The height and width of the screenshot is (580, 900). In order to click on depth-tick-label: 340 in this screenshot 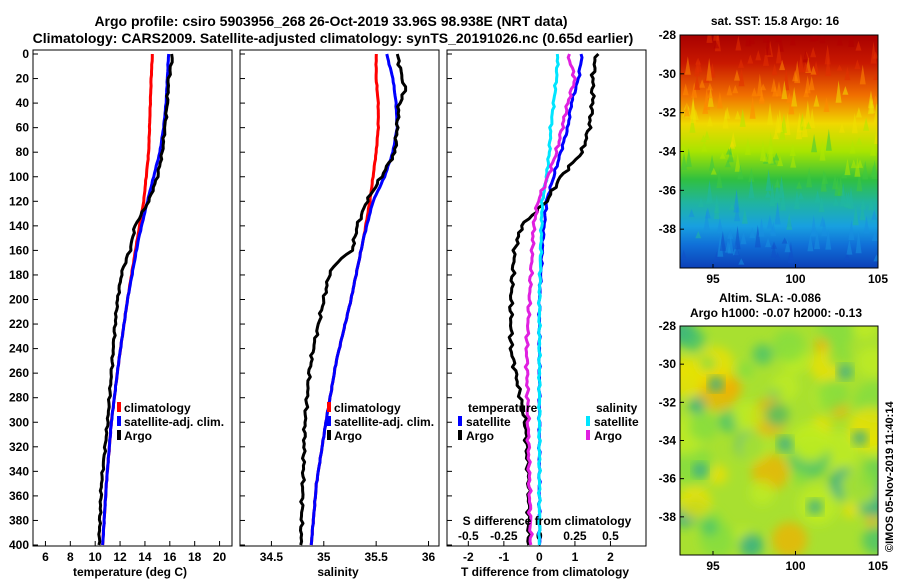, I will do `click(19, 471)`.